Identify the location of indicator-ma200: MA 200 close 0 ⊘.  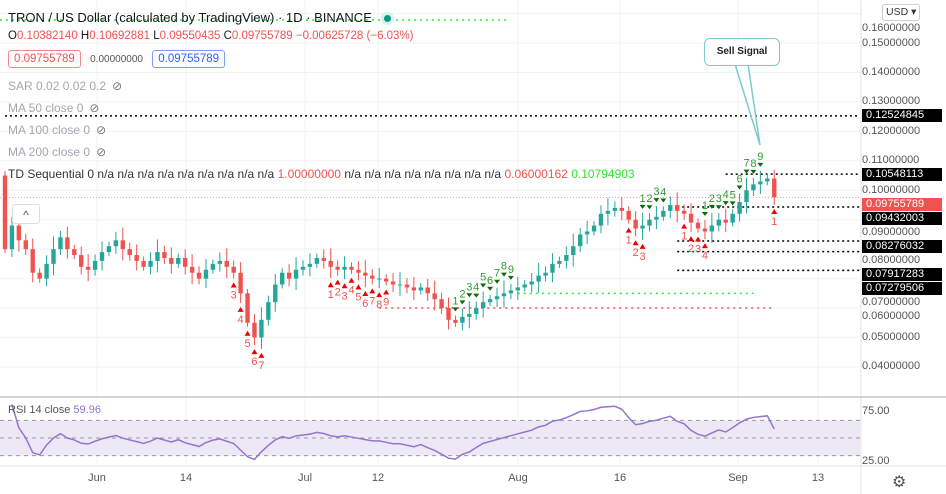
(57, 152).